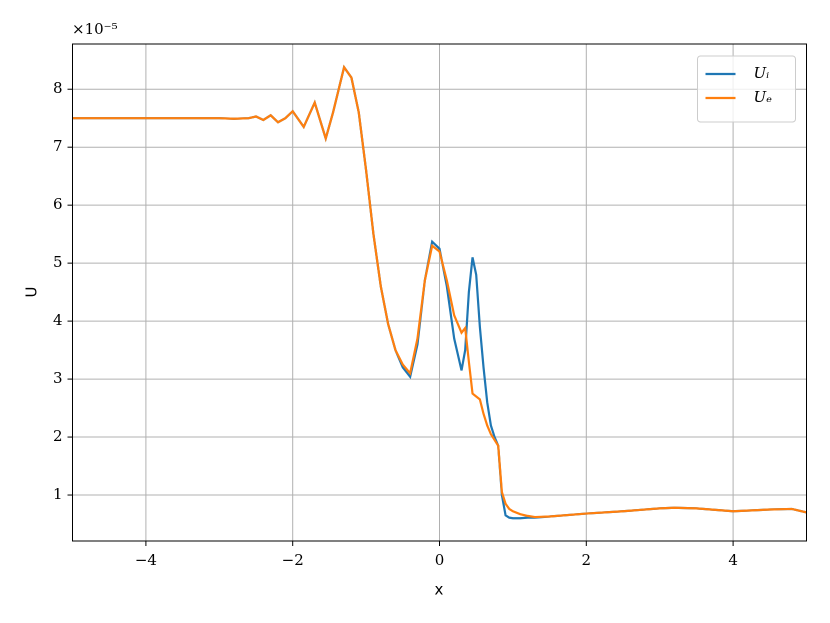 The height and width of the screenshot is (623, 830). What do you see at coordinates (440, 560) in the screenshot?
I see `x-tick-label: 0` at bounding box center [440, 560].